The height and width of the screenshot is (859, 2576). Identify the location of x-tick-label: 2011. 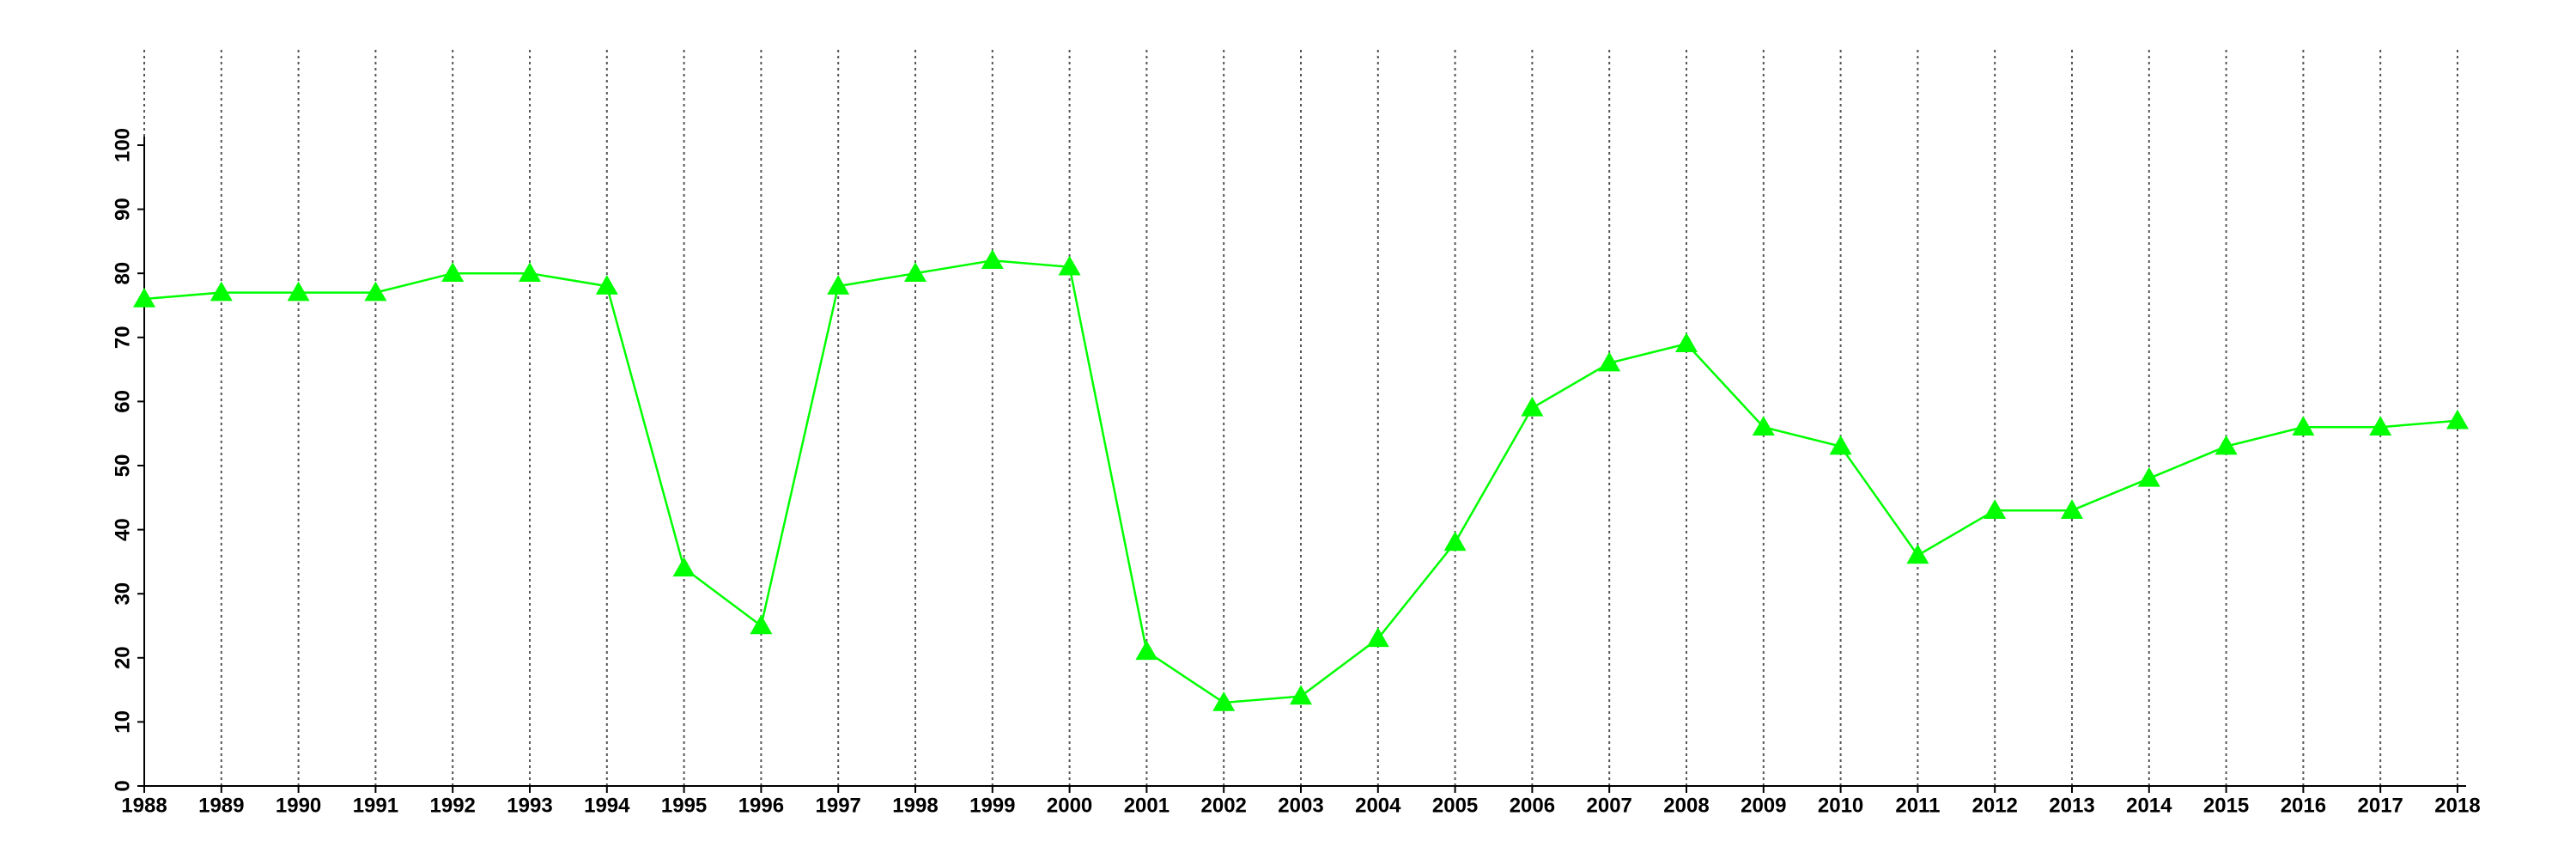
(1917, 806).